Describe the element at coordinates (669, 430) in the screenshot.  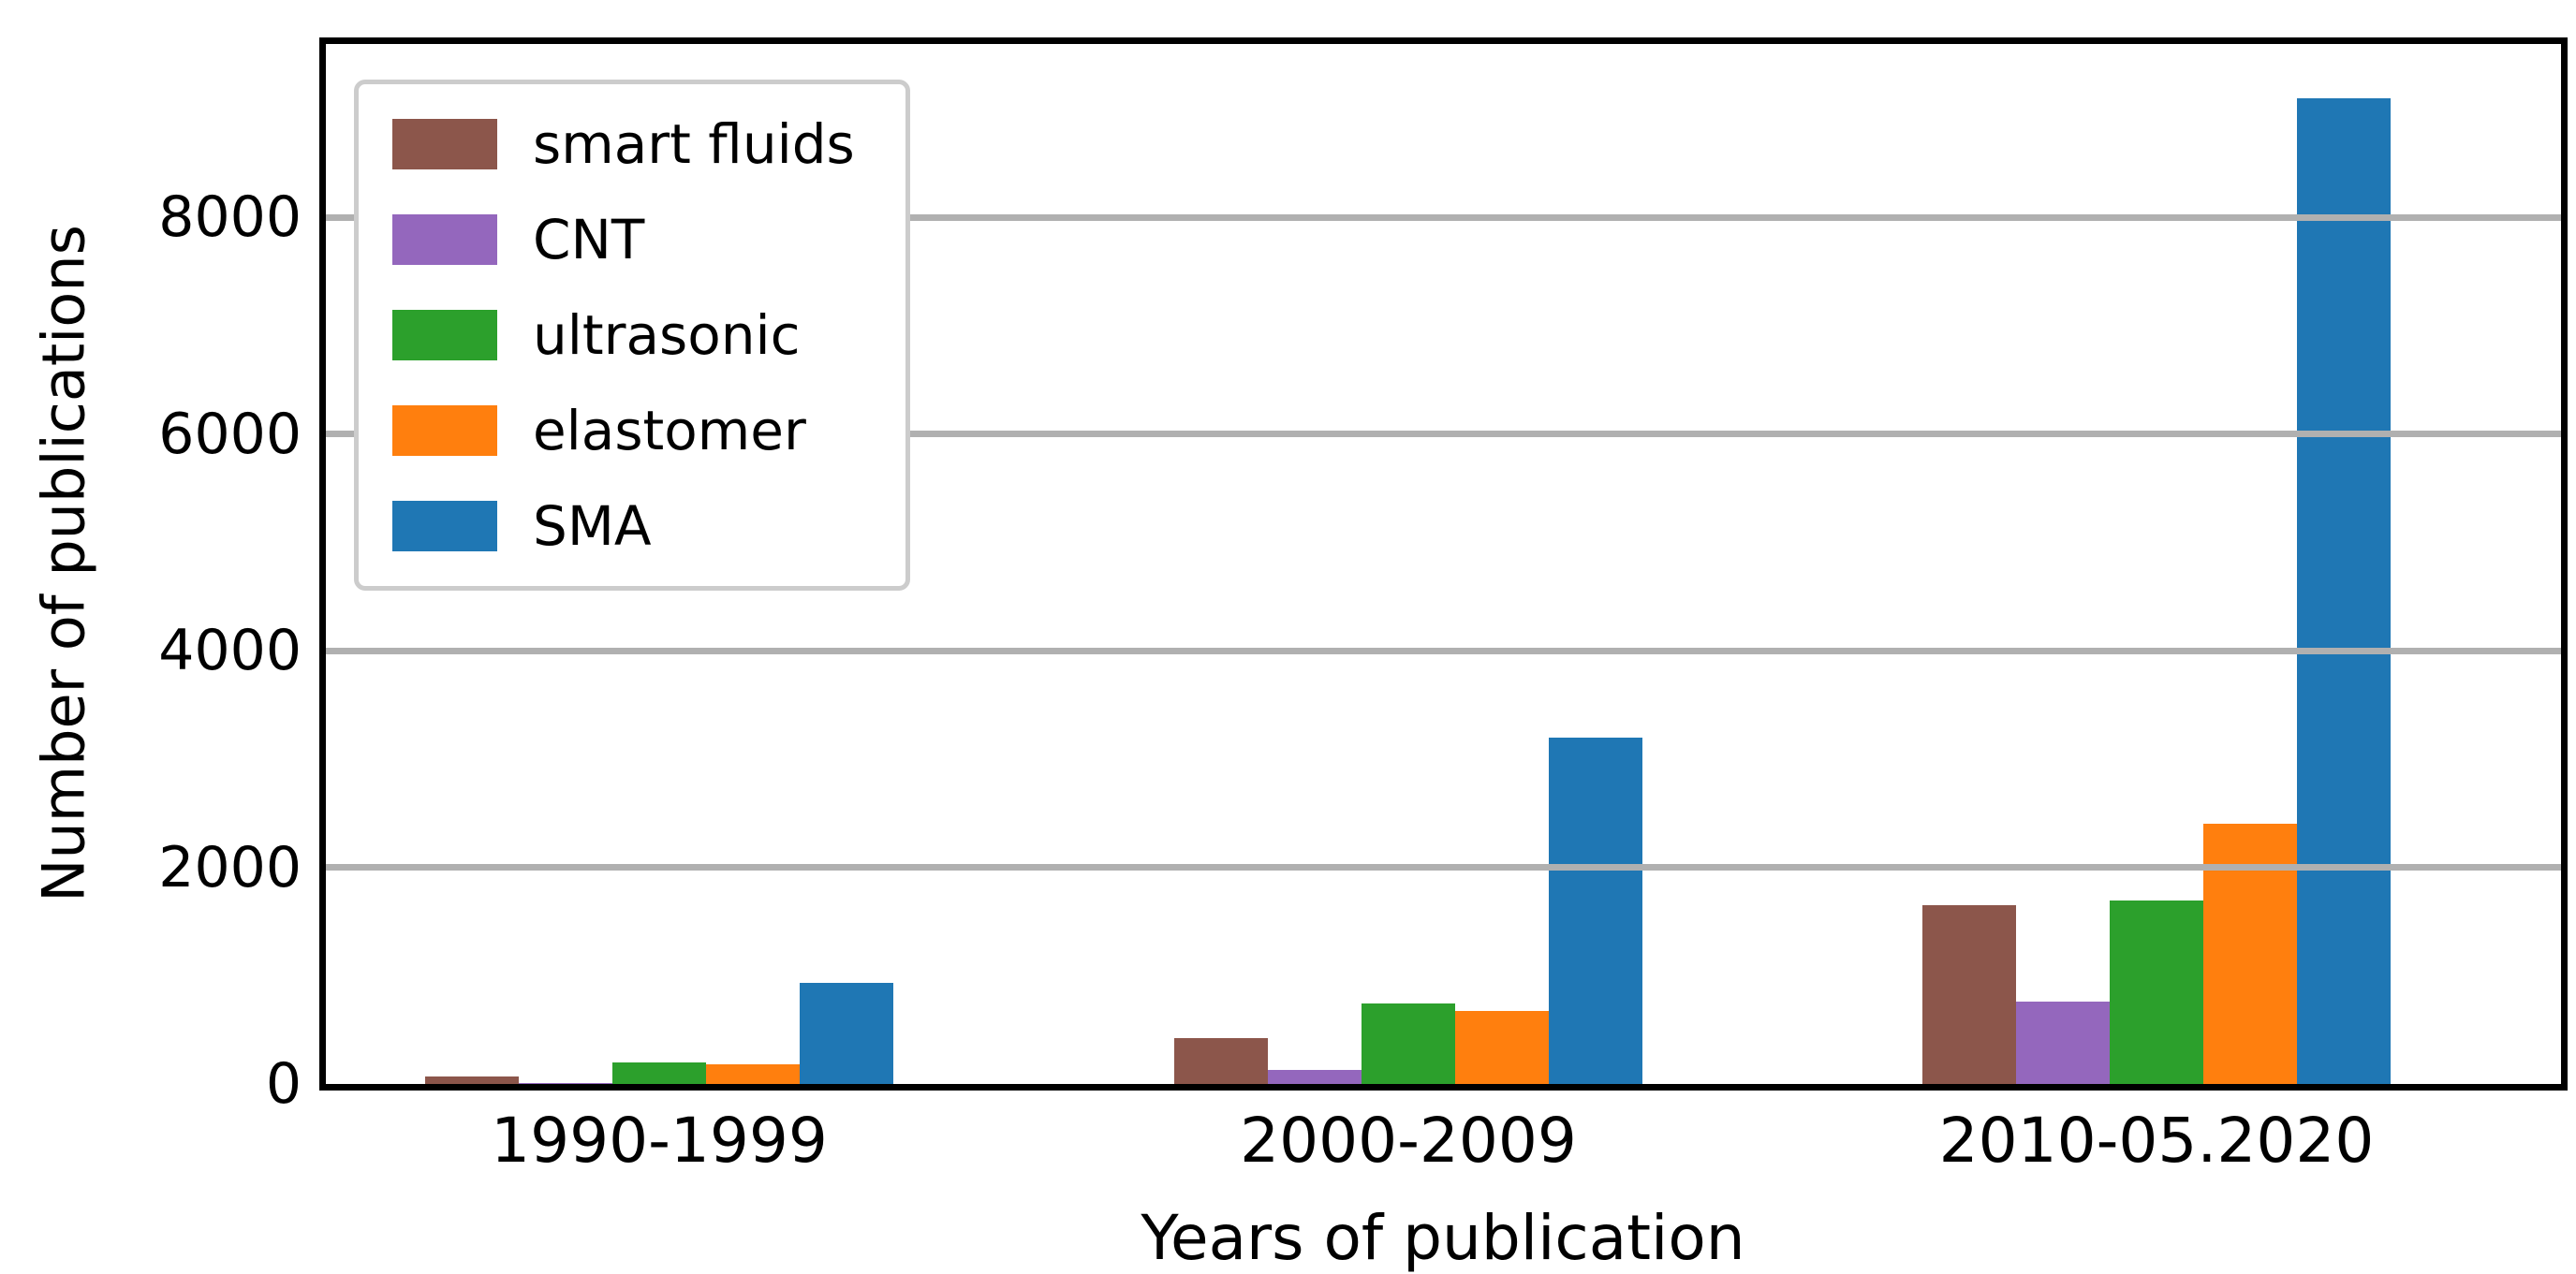
I see `legend-label-elastomer: elastomer` at that location.